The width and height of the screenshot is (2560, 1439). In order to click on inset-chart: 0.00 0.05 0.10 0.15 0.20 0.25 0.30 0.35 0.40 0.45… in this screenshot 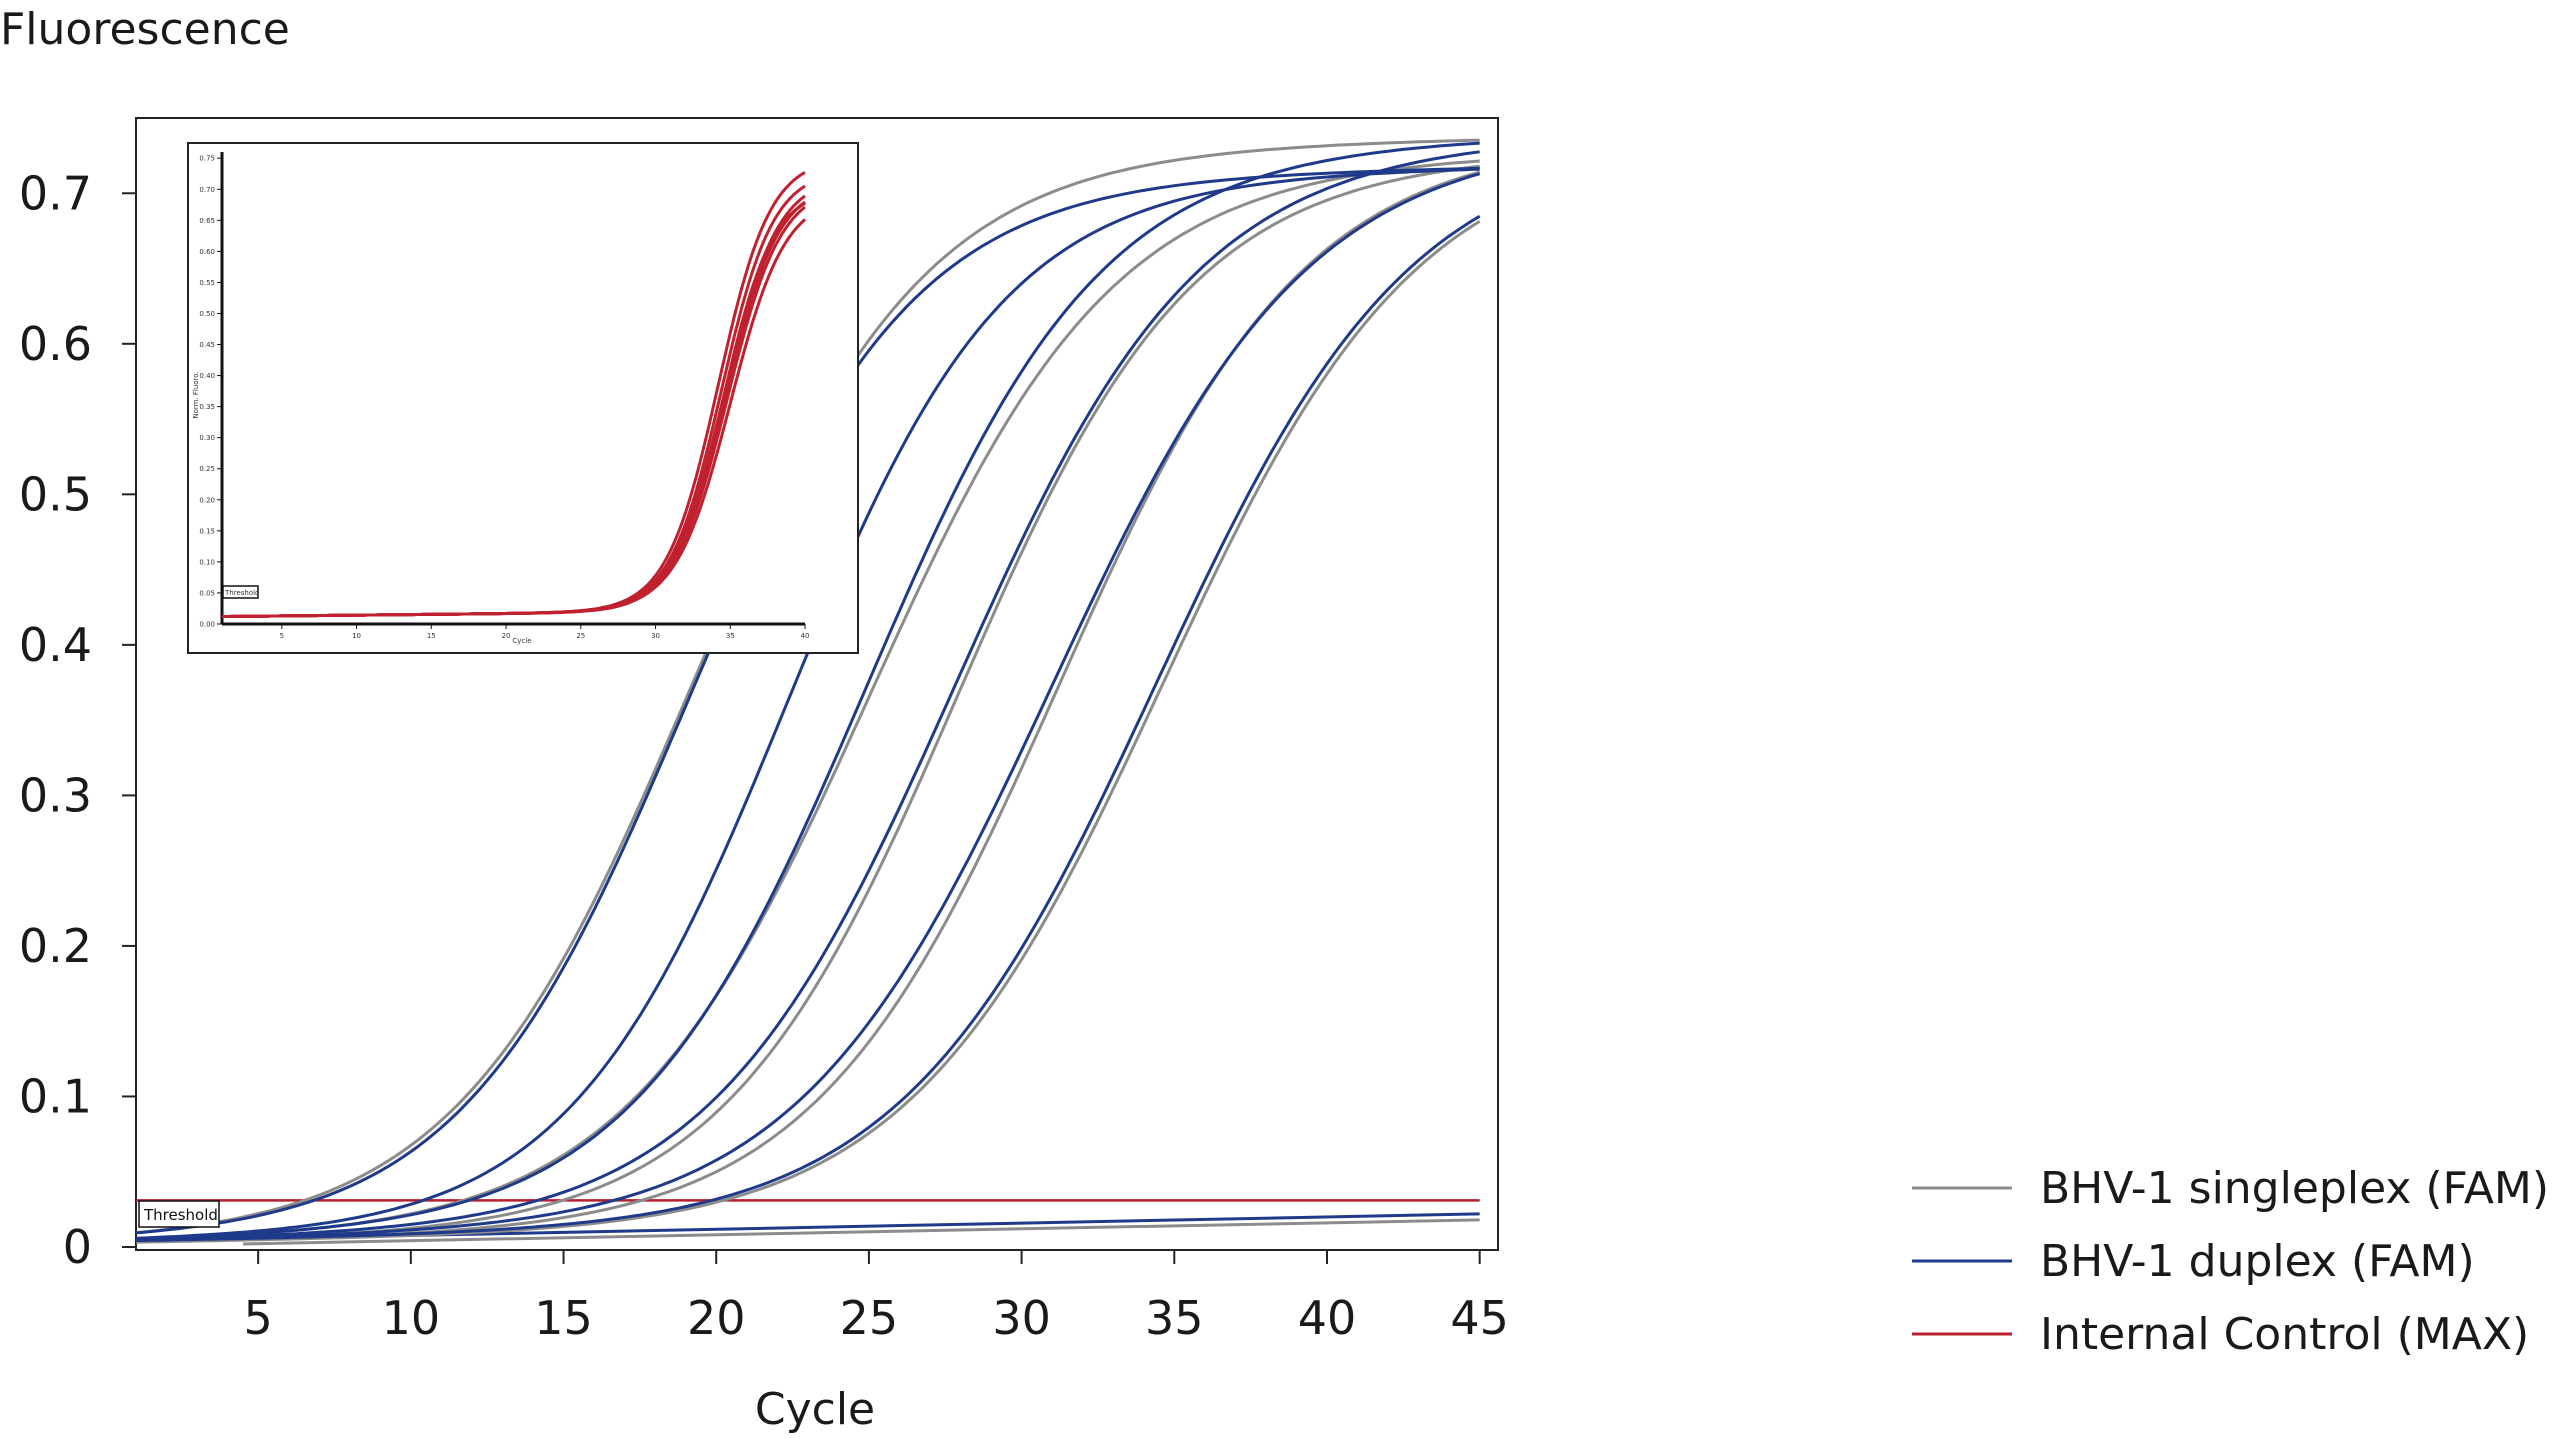, I will do `click(523, 398)`.